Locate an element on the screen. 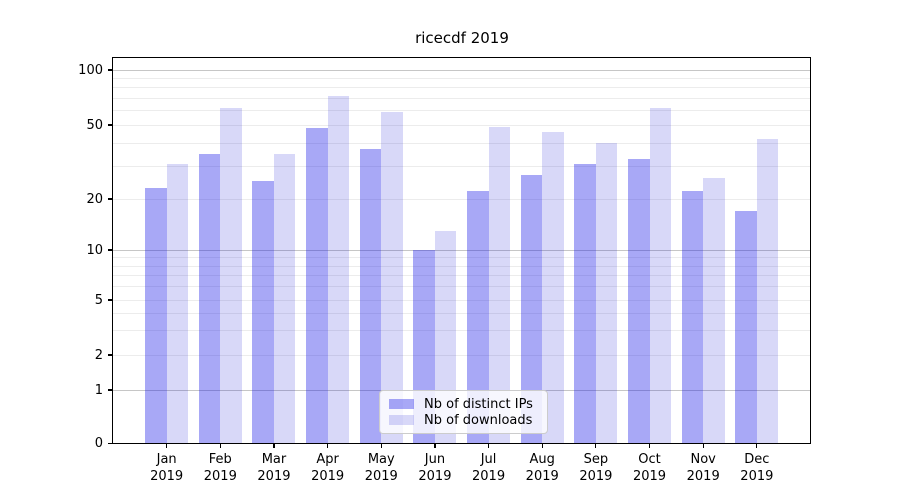 The width and height of the screenshot is (900, 500). x-tick-mark-jun is located at coordinates (435, 446).